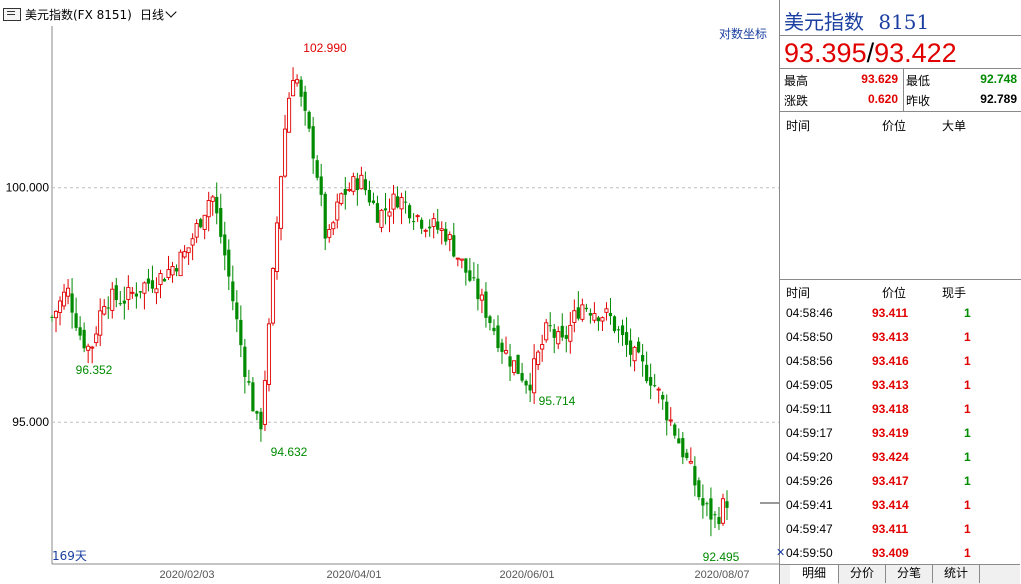 The image size is (1021, 584). I want to click on bigorder-header-time: 时间, so click(798, 126).